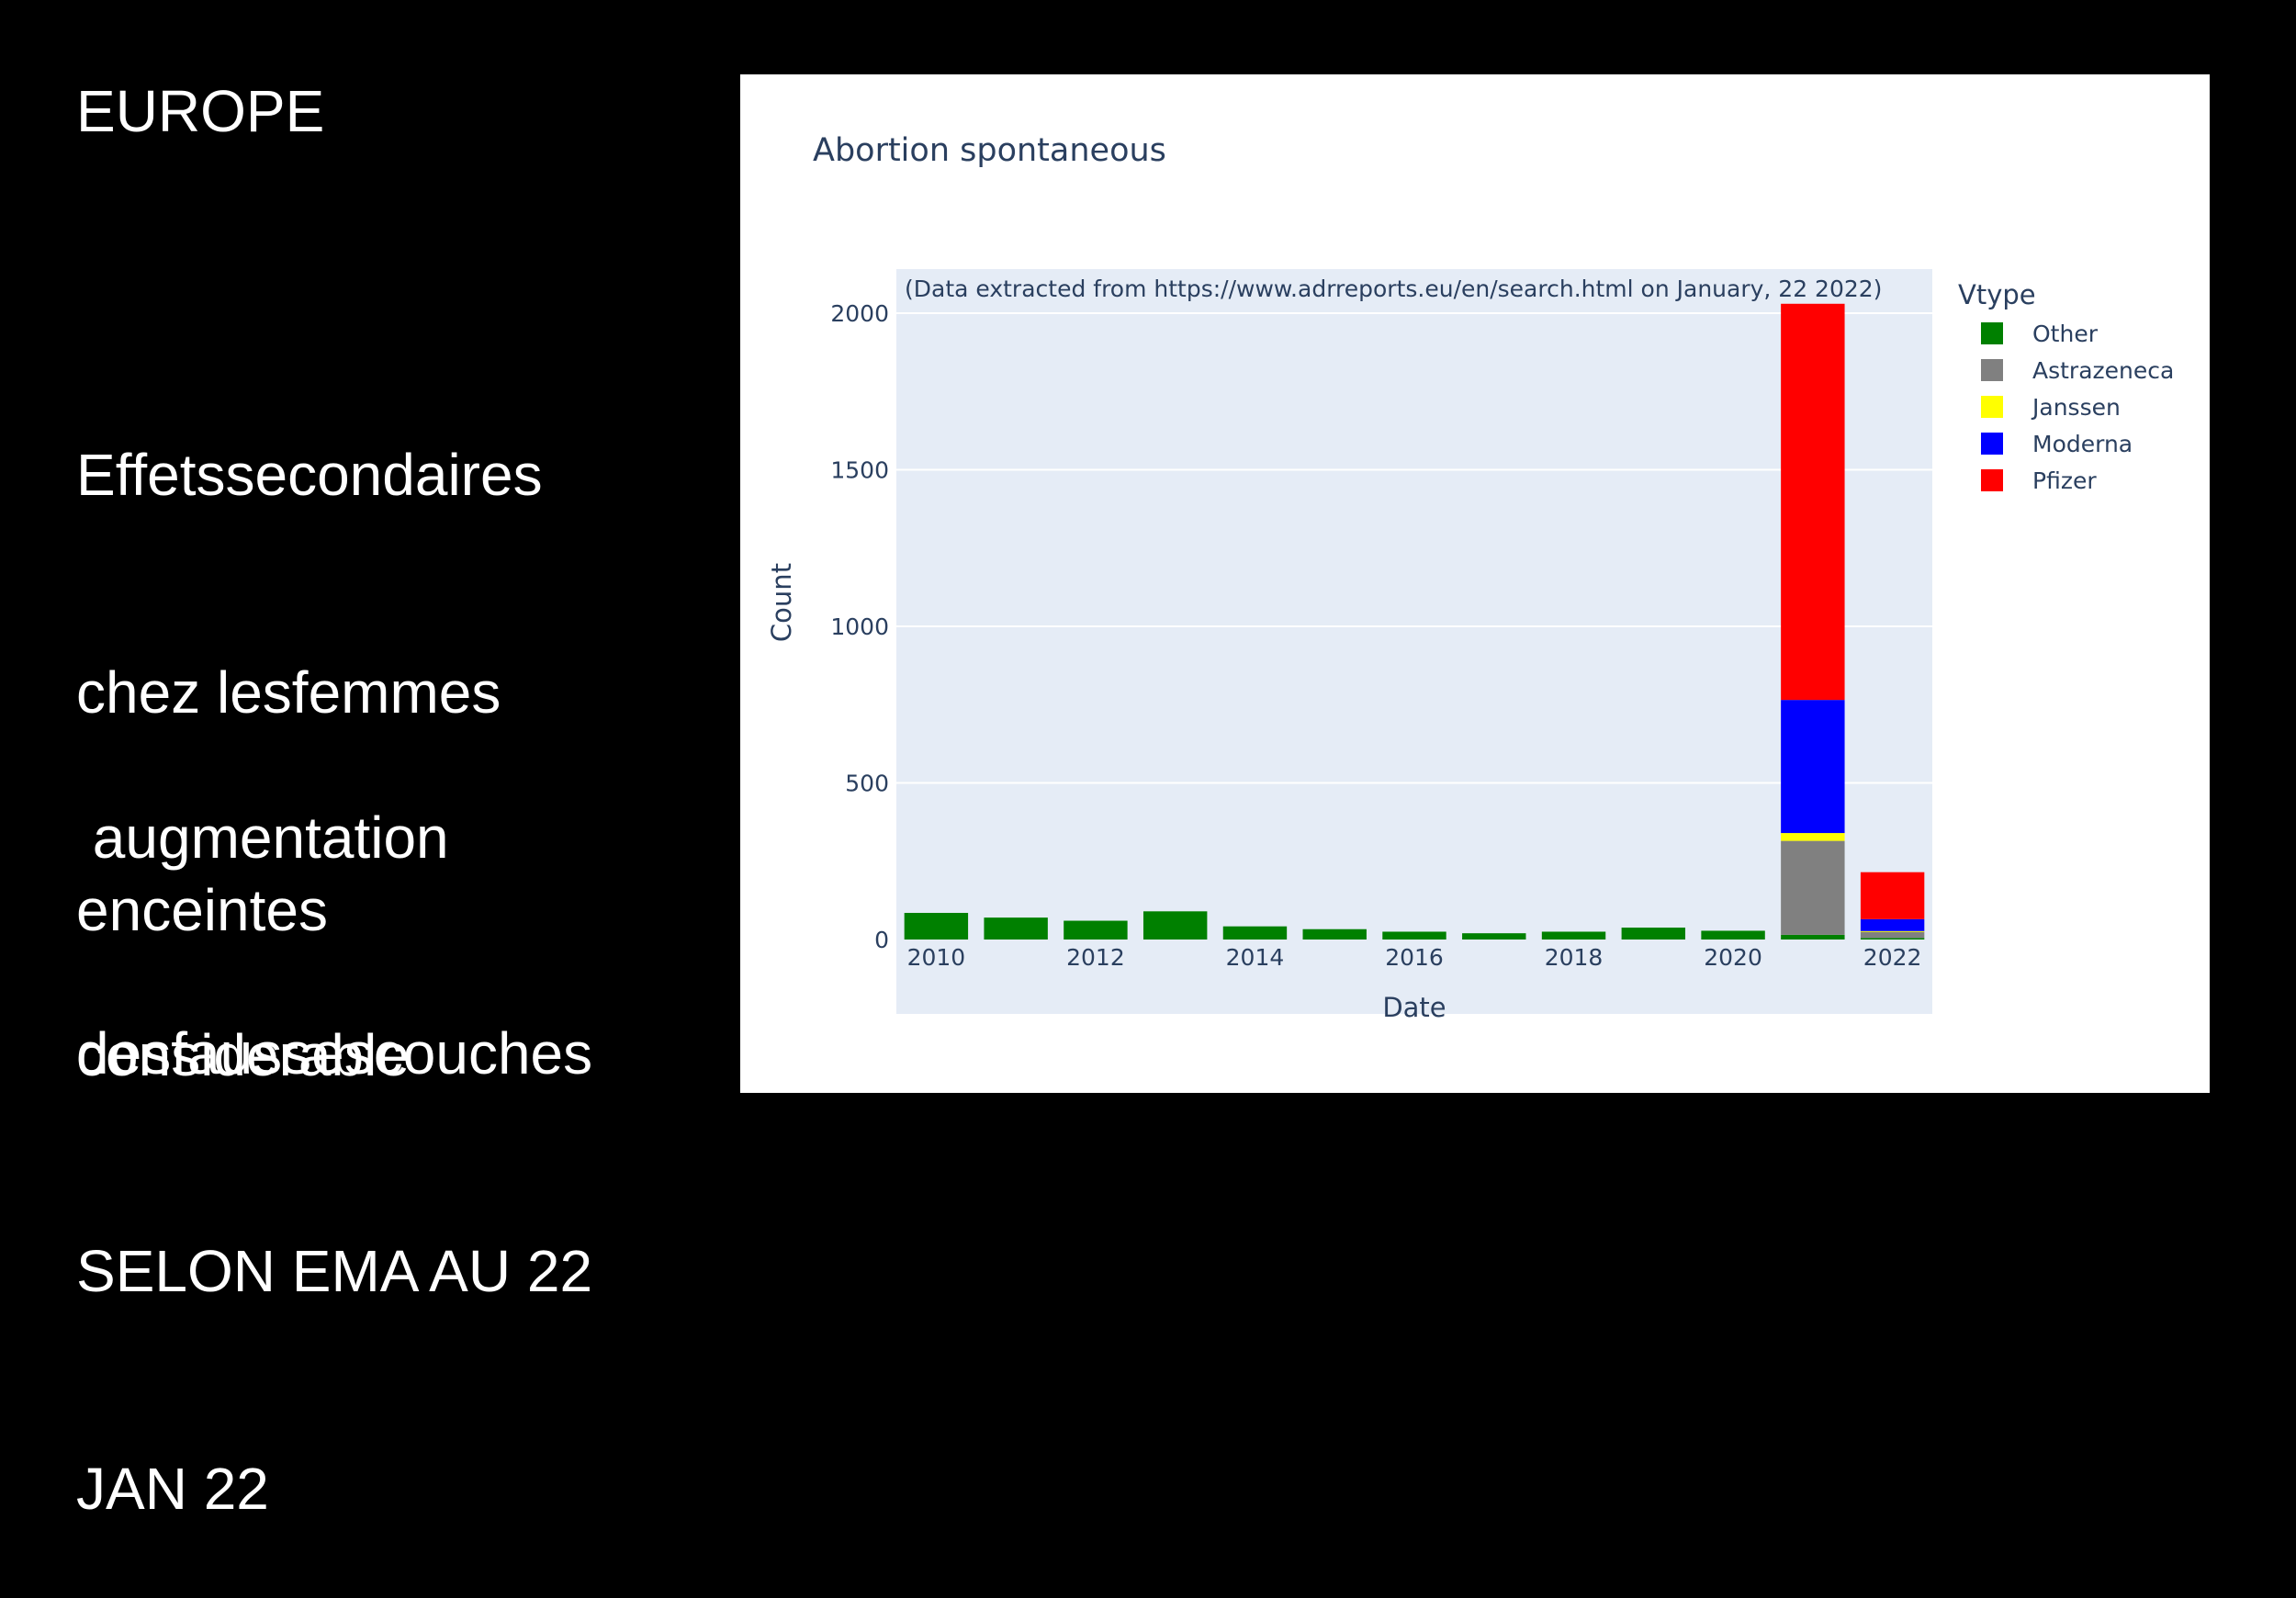 This screenshot has height=1598, width=2296. What do you see at coordinates (1813, 502) in the screenshot?
I see `bar-pfizer-2021` at bounding box center [1813, 502].